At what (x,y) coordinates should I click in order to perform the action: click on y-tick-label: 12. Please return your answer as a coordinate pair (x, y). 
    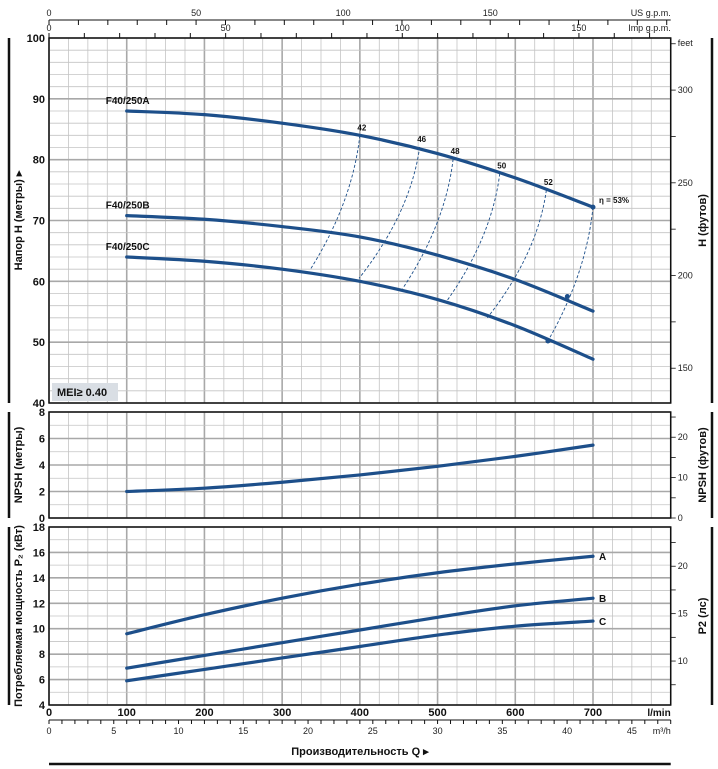
    Looking at the image, I should click on (39, 604).